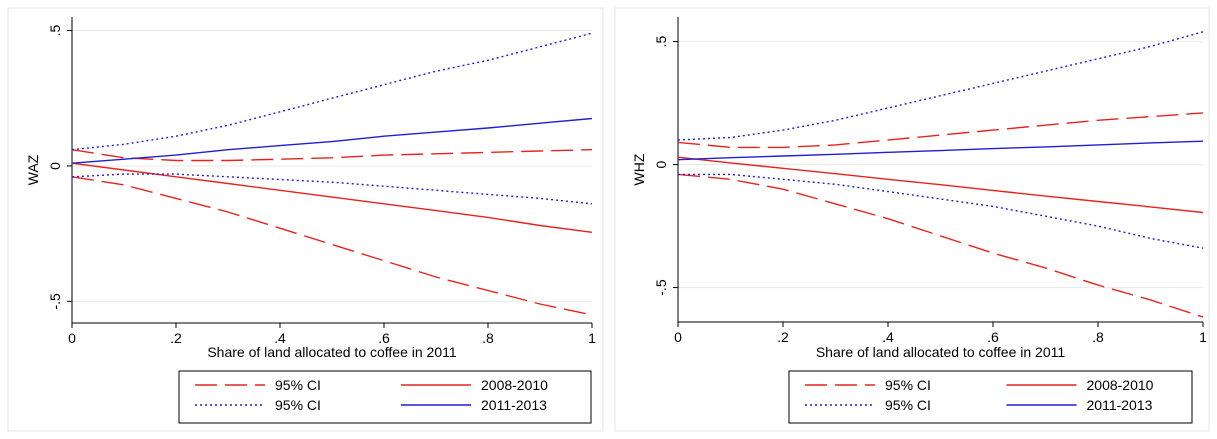 This screenshot has width=1217, height=439. What do you see at coordinates (639, 169) in the screenshot?
I see `y-axis-title: WHZ` at bounding box center [639, 169].